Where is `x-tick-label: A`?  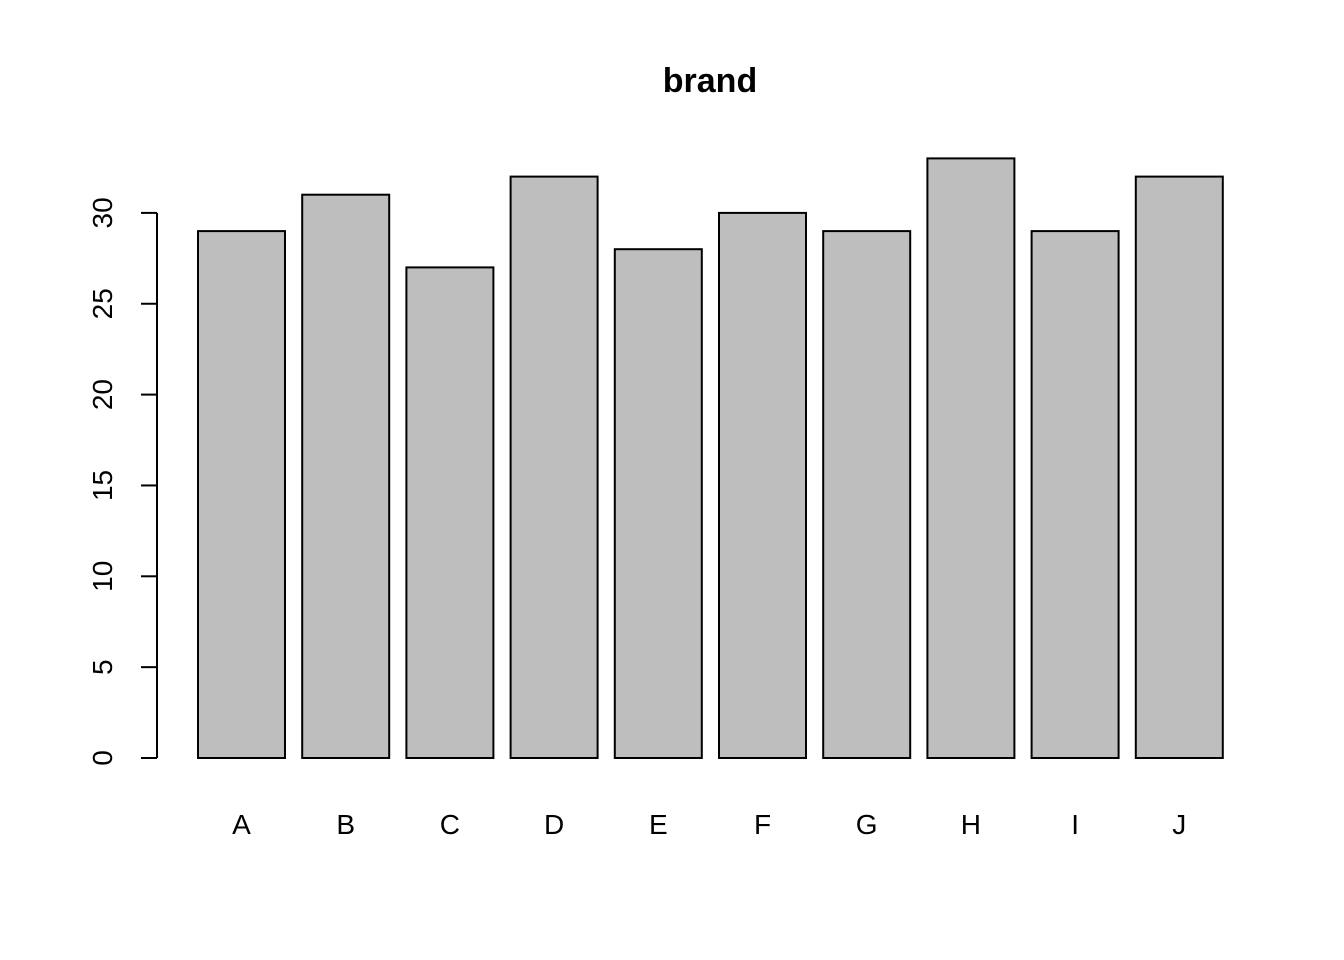
x-tick-label: A is located at coordinates (241, 824).